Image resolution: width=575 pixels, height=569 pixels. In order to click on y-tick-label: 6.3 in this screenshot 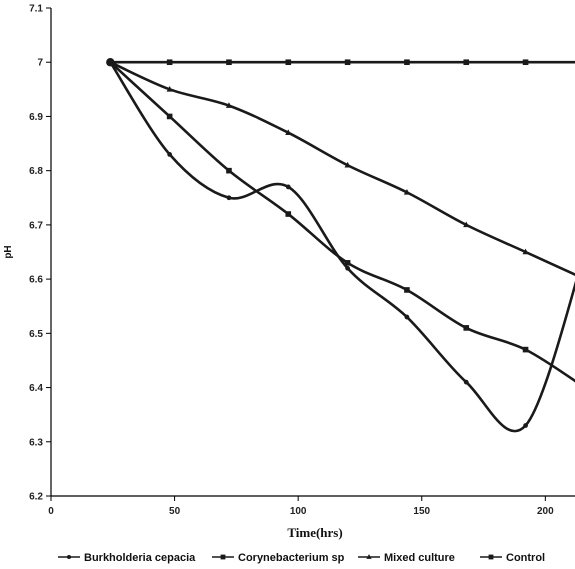, I will do `click(36, 442)`.